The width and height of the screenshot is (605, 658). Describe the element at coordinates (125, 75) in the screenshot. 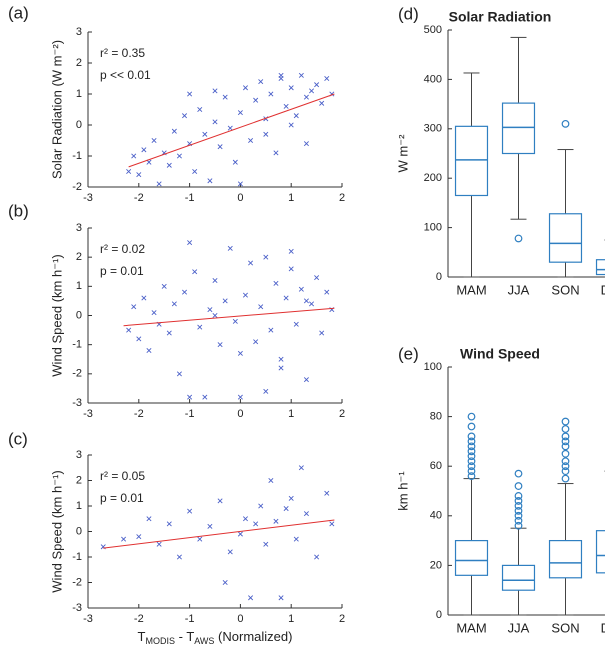

I see `annotation: p << 0.01` at that location.